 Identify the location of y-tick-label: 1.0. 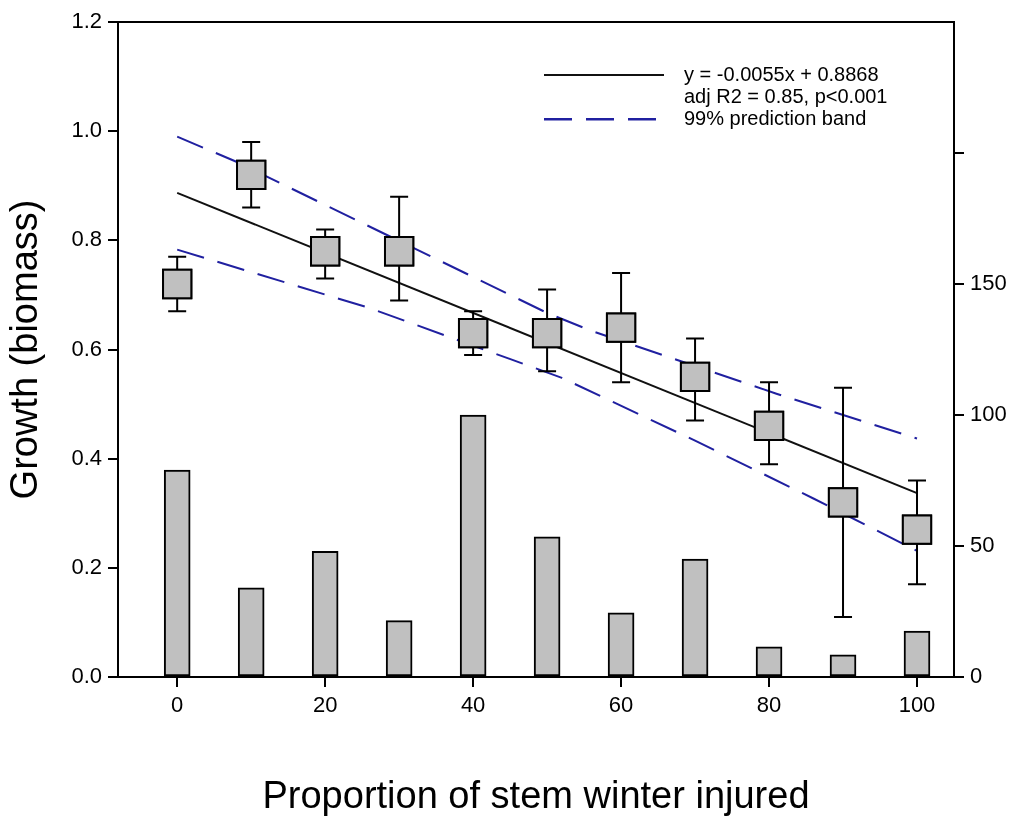
(86, 130).